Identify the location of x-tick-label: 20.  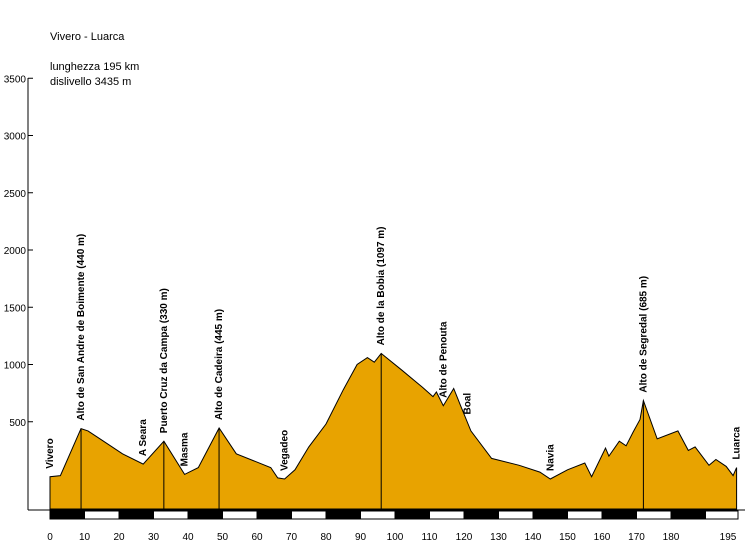
(119, 537).